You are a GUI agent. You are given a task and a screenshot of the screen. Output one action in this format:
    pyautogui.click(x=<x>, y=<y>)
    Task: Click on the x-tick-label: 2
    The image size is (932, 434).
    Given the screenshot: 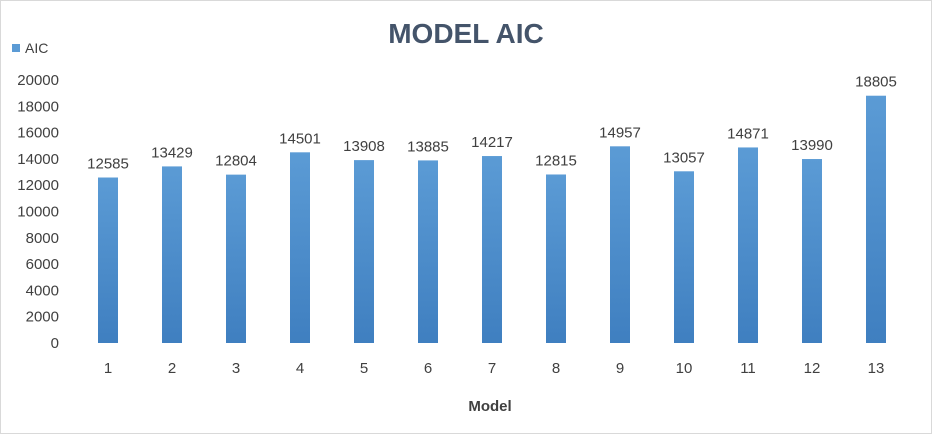 What is the action you would take?
    pyautogui.click(x=172, y=368)
    